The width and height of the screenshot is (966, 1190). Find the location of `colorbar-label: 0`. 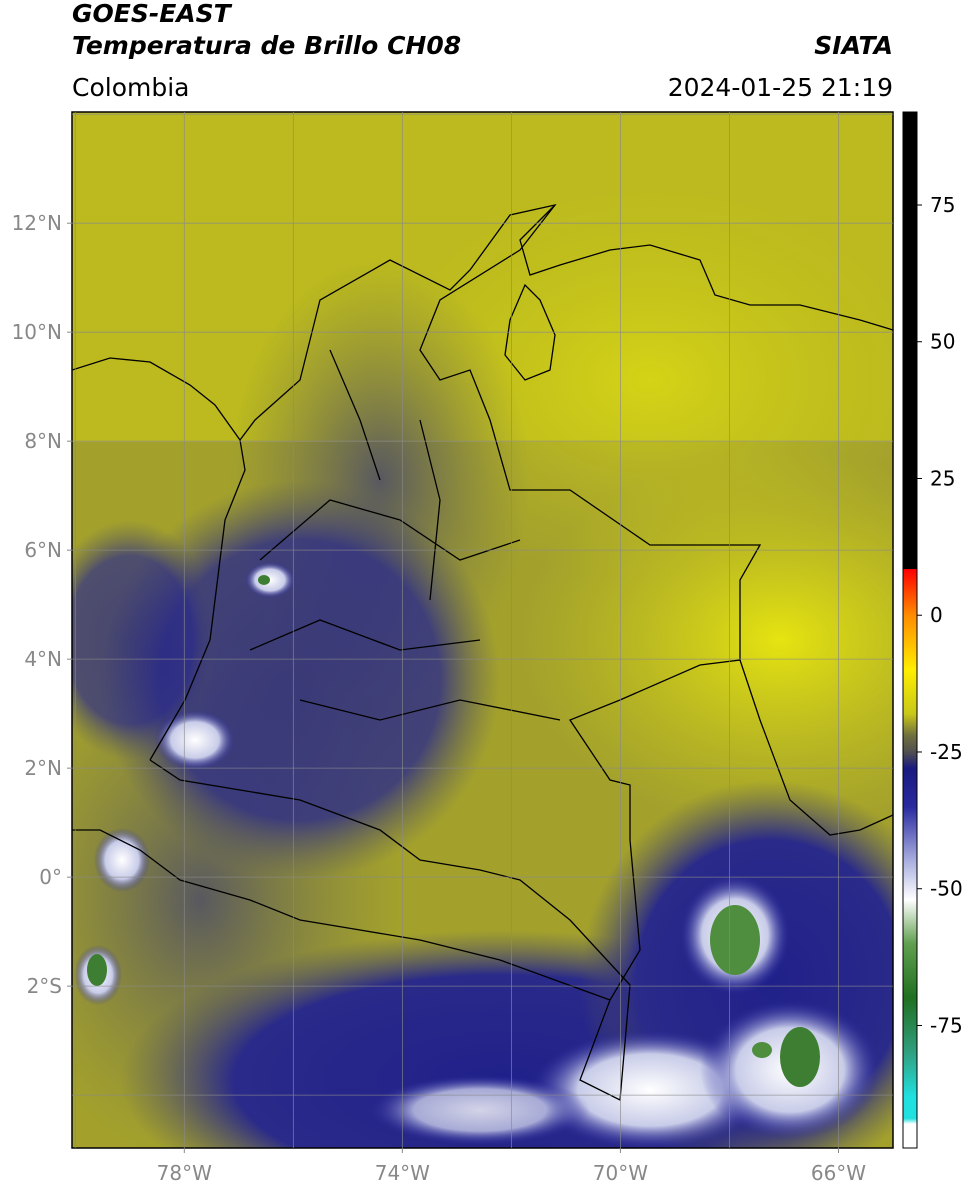

colorbar-label: 0 is located at coordinates (936, 615).